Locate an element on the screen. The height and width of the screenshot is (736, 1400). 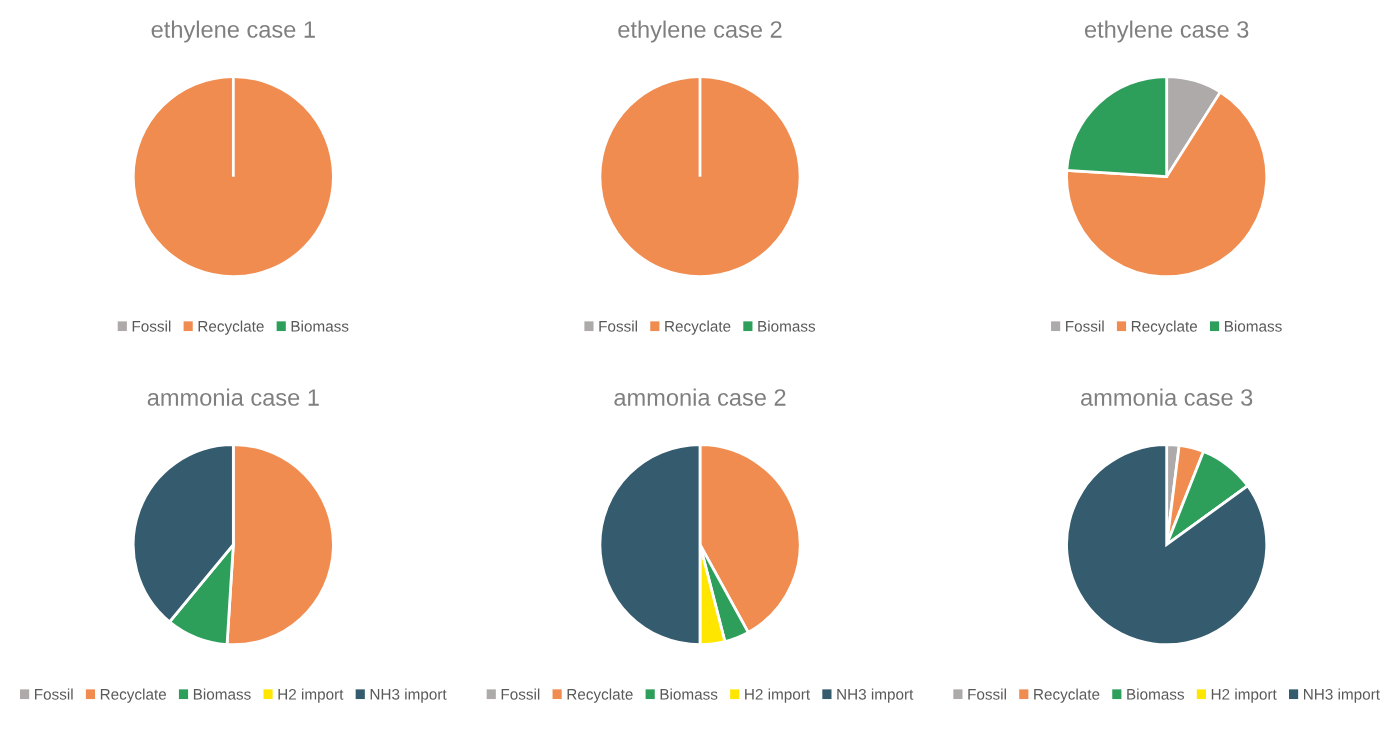
chart-title: ammonia case 2 is located at coordinates (700, 397).